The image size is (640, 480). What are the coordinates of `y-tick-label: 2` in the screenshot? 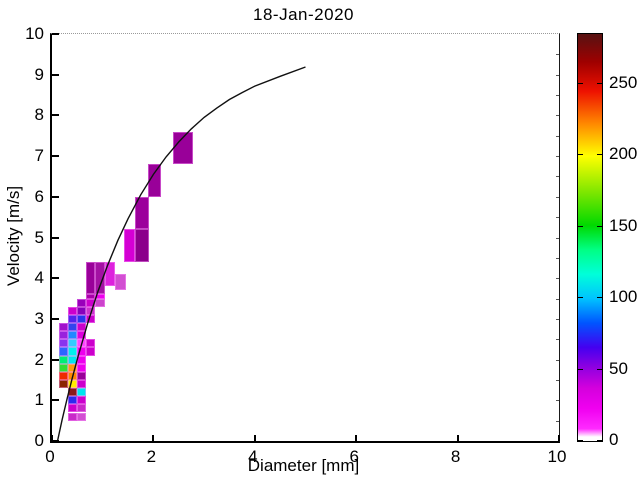 It's located at (39, 359).